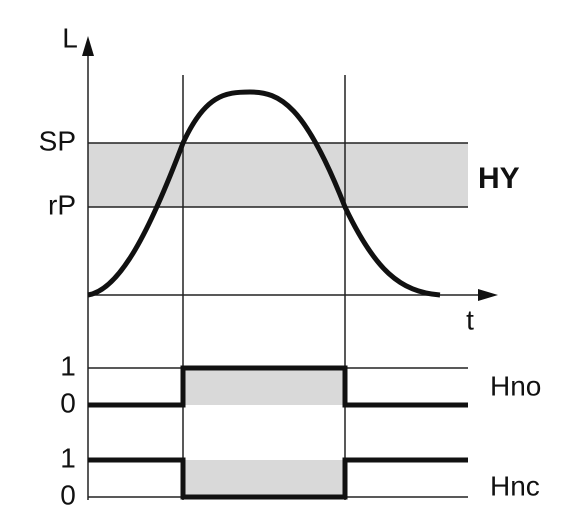 The height and width of the screenshot is (515, 564). Describe the element at coordinates (470, 319) in the screenshot. I see `x-axis-label: t` at that location.